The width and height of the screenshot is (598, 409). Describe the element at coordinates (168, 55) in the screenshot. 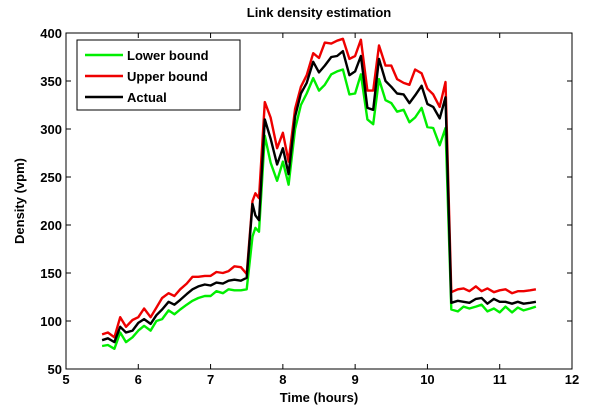

I see `legend-label-lower-bound: Lower bound` at that location.